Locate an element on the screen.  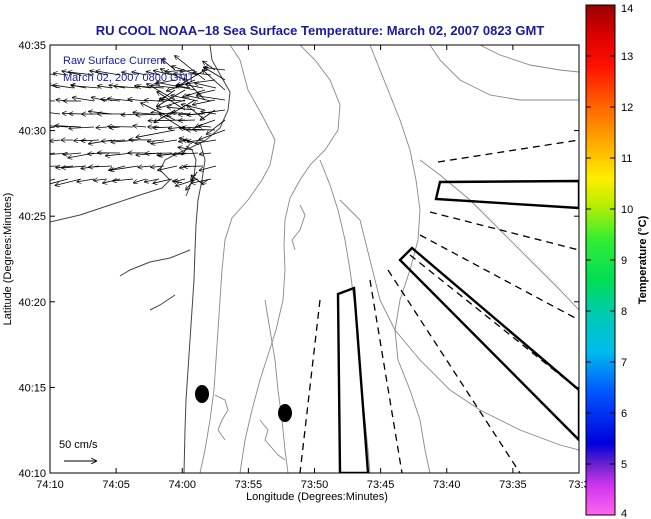
x-axis-label: Longitude (Degrees:Minutes) is located at coordinates (317, 497).